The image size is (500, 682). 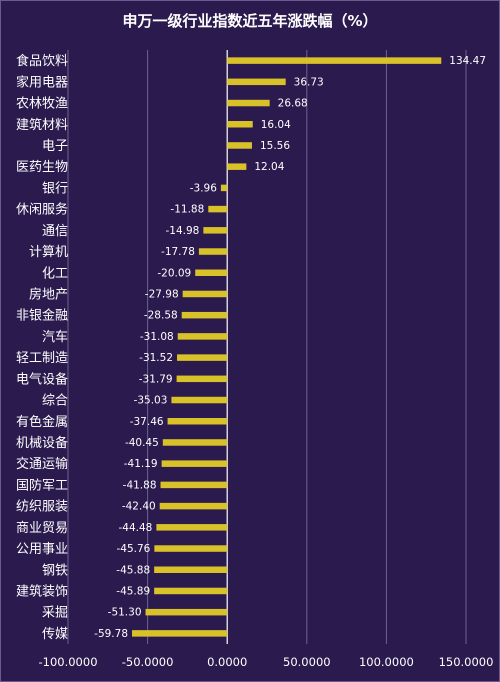 I want to click on value-label: 16.04, so click(x=276, y=125).